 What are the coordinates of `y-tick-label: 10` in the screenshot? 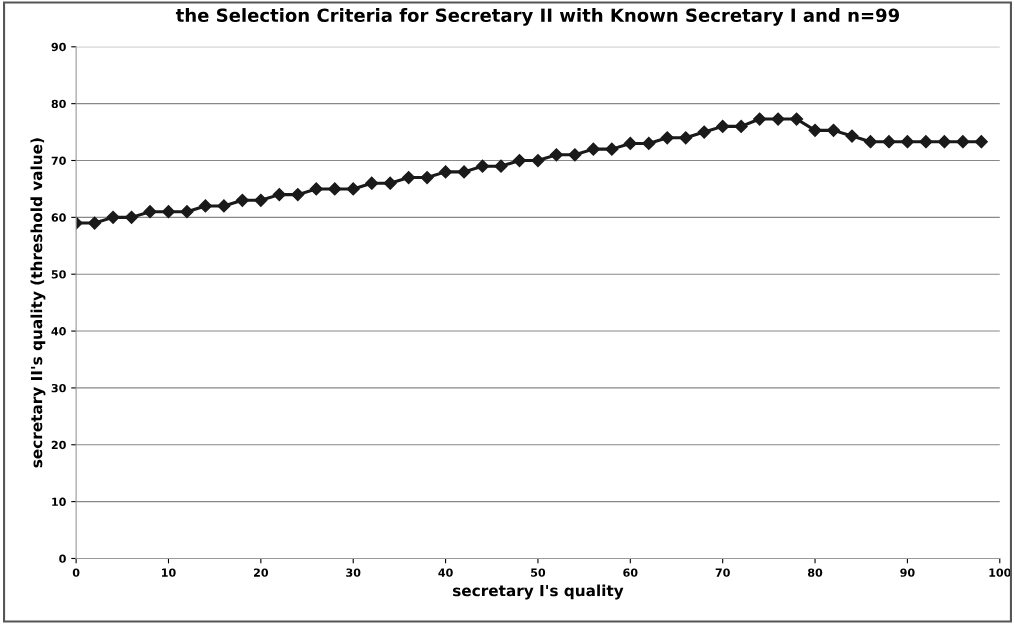 It's located at (59, 502).